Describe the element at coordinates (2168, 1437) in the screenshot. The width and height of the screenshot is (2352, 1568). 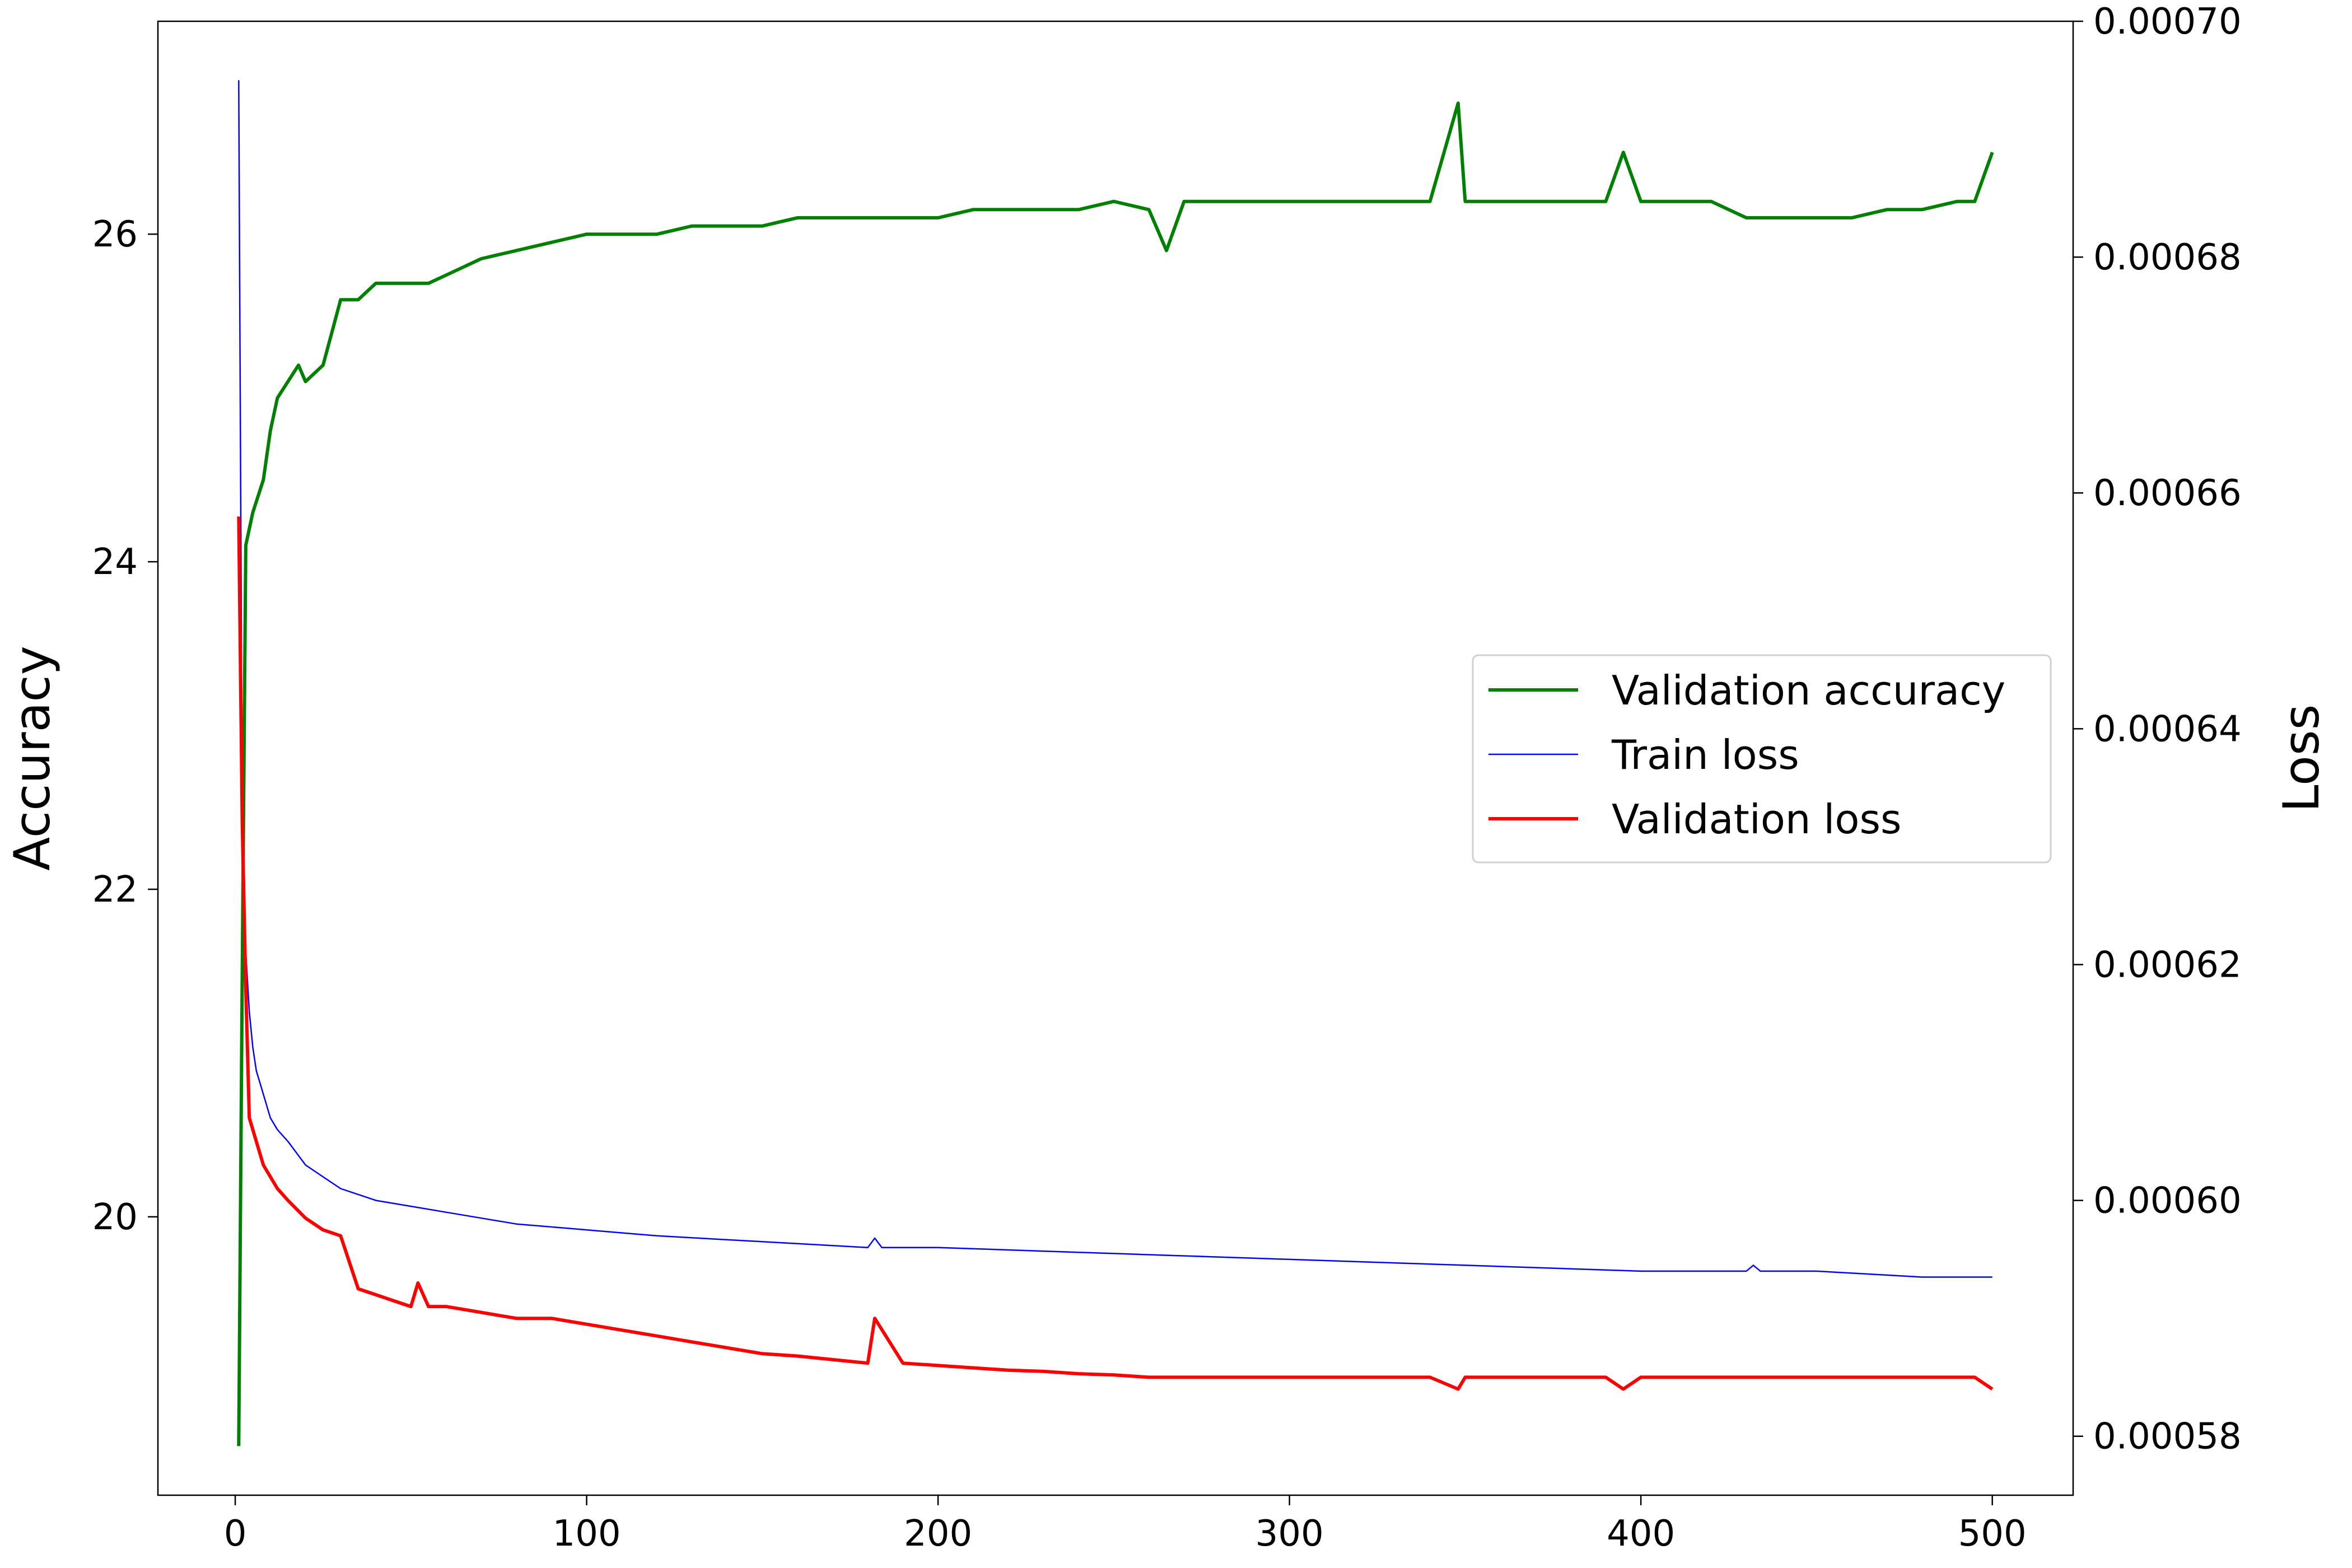
I see `y2-tick-label-0: 0.00058` at that location.